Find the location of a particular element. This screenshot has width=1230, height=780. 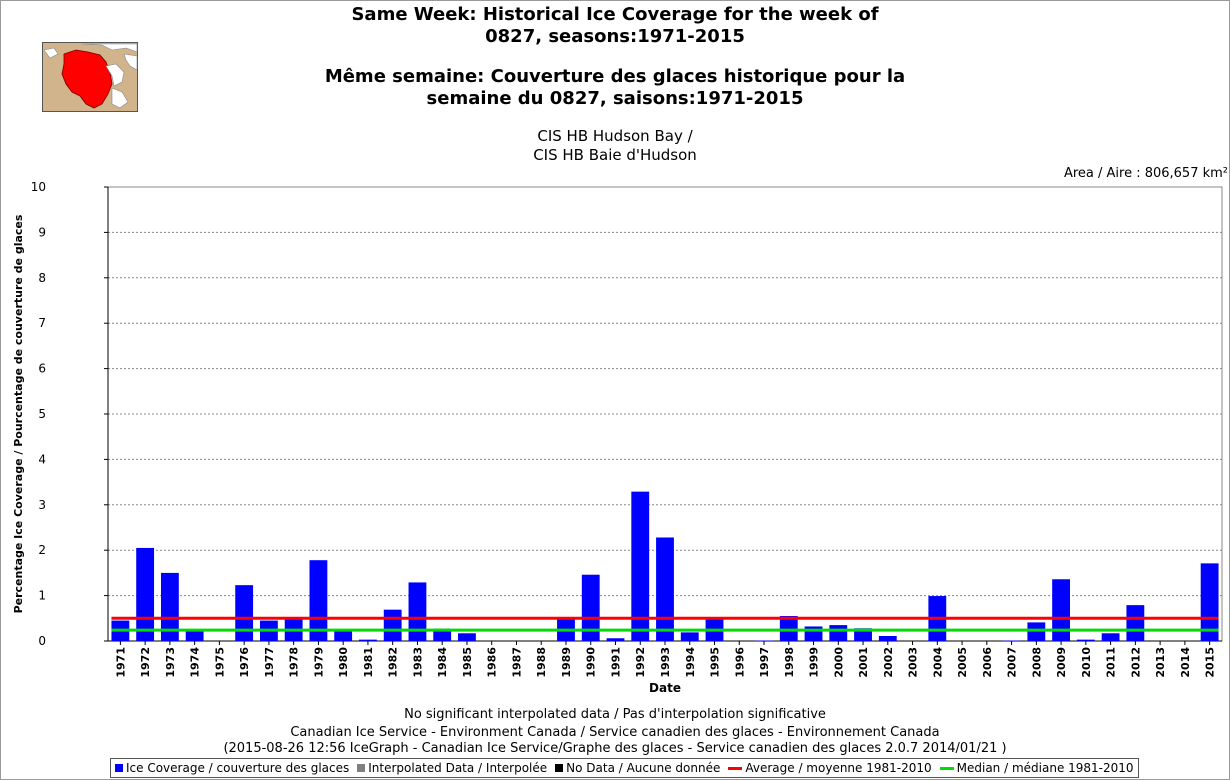

x-tick-label: 1993 is located at coordinates (665, 662).